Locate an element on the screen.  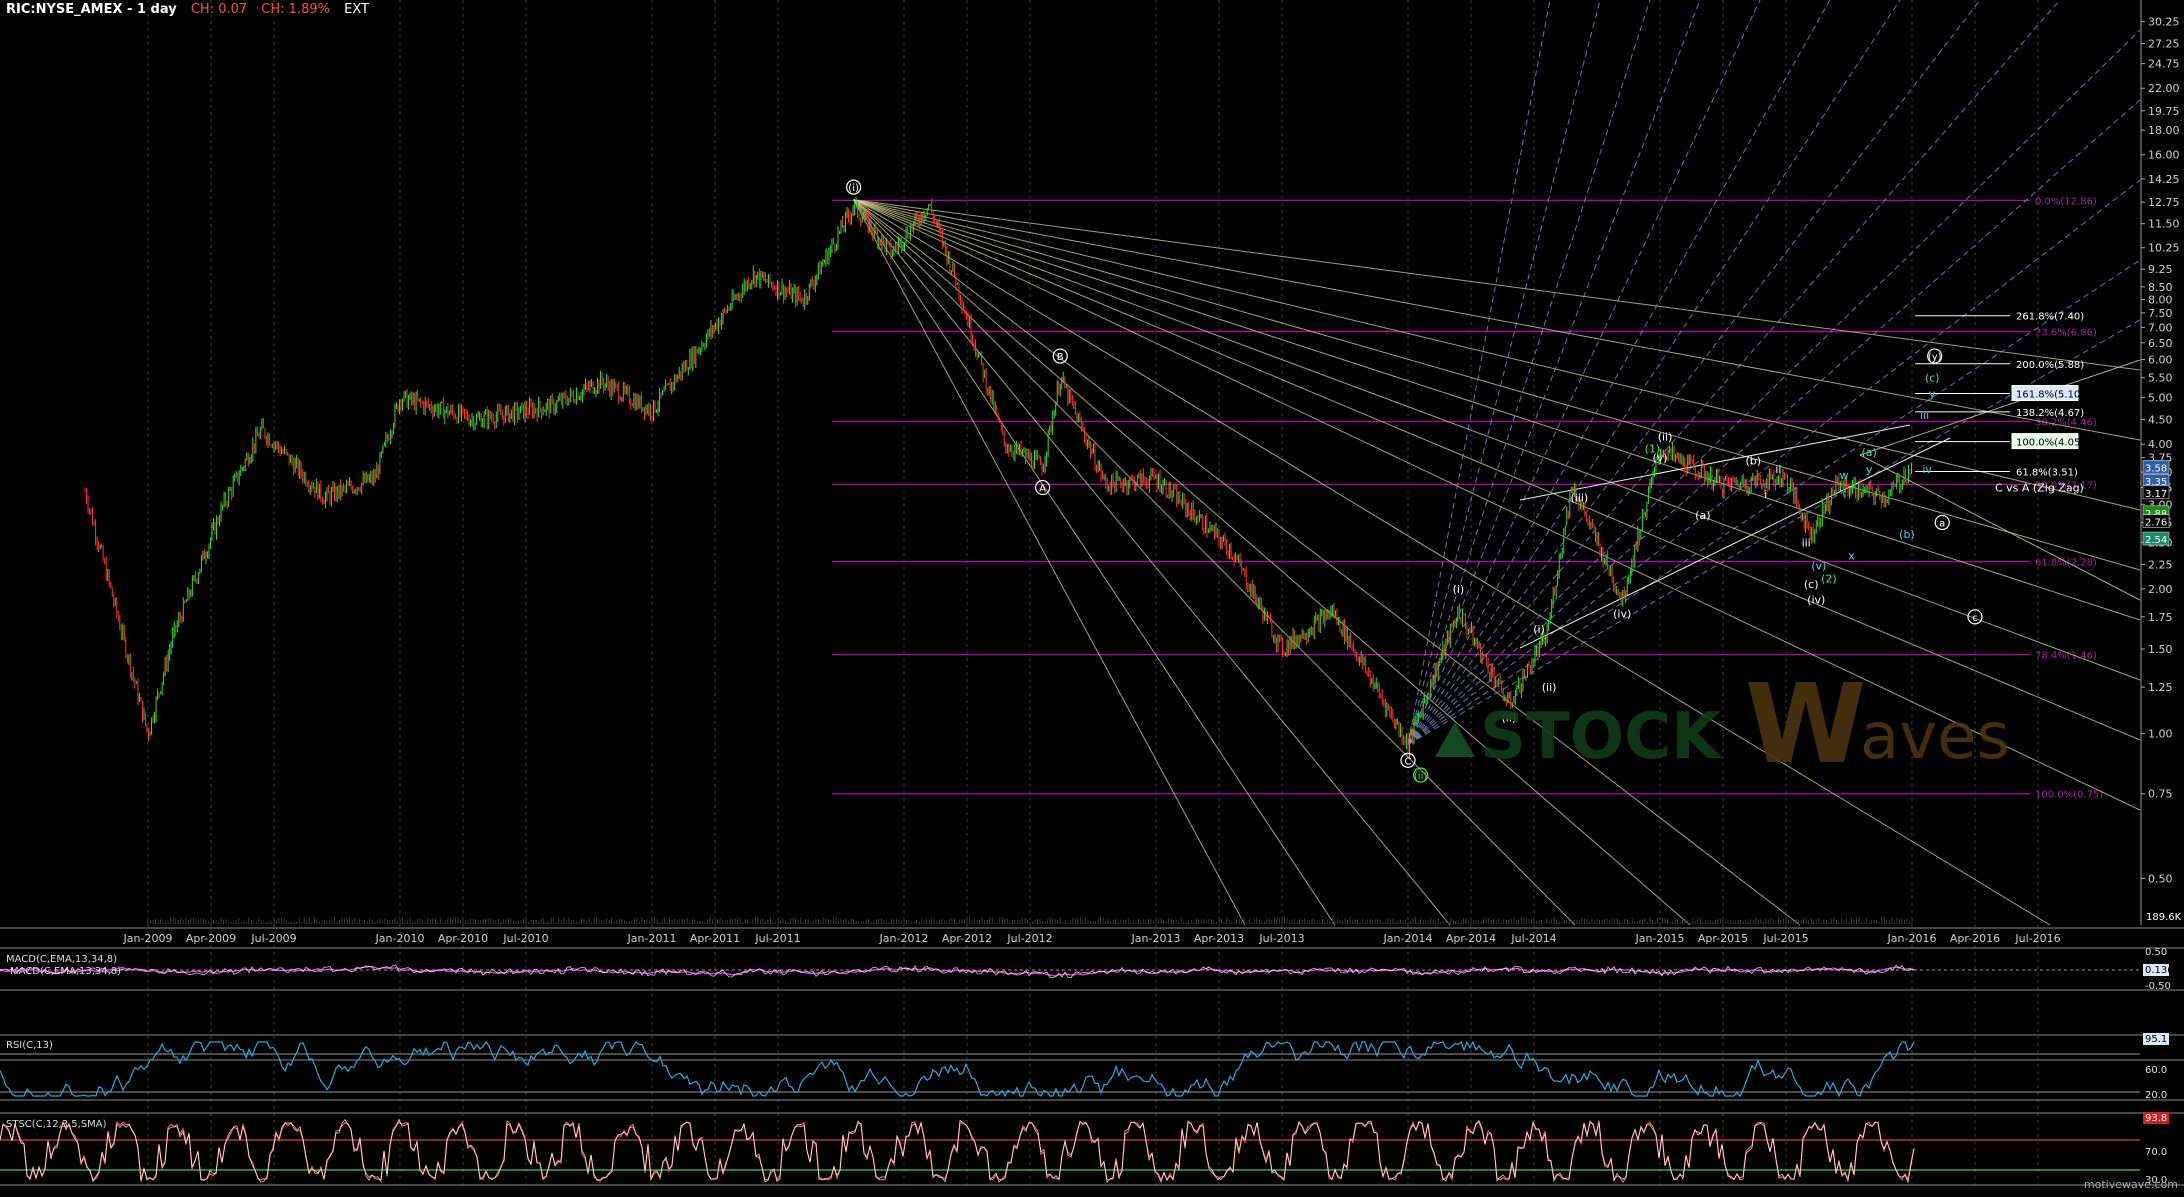
indicator-value: 30.0 is located at coordinates (2156, 1180).